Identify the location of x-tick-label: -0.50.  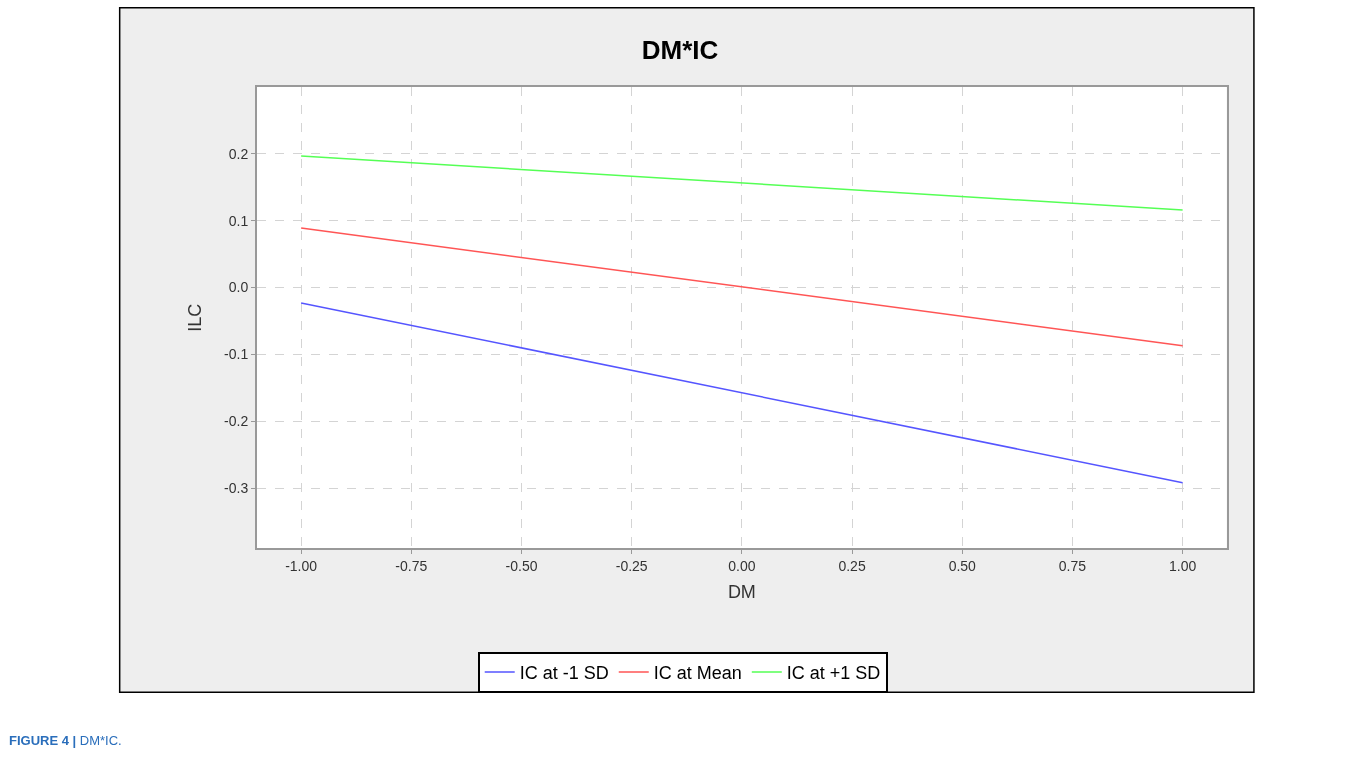
(521, 565).